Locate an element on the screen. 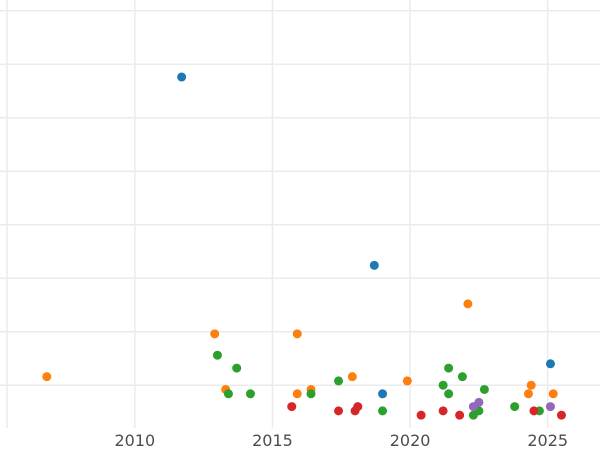 Image resolution: width=600 pixels, height=450 pixels. x-tick-label: 2020 is located at coordinates (410, 440).